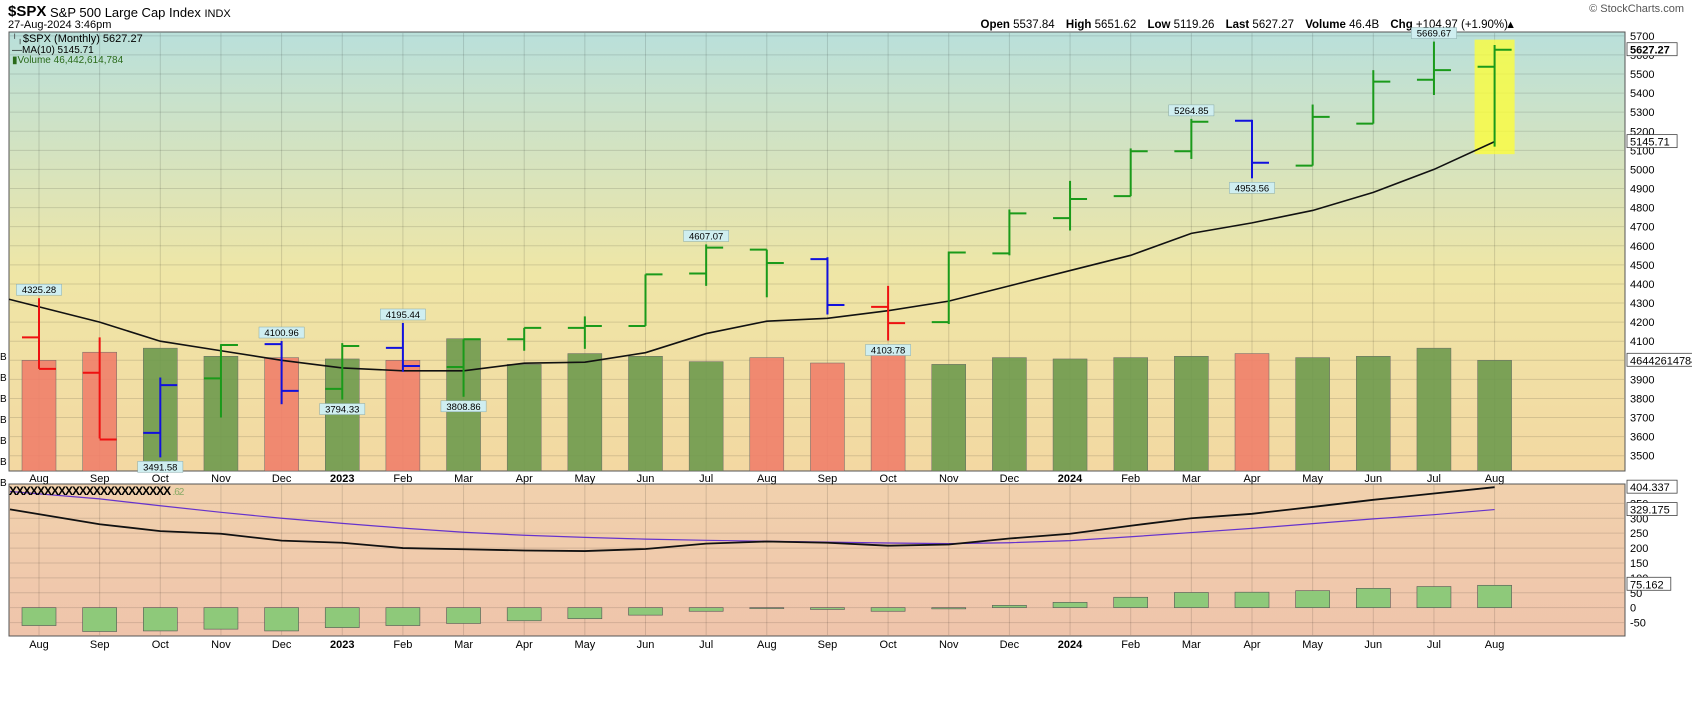 Image resolution: width=1692 pixels, height=703 pixels. I want to click on osc-x-tick-label: Mar, so click(1191, 645).